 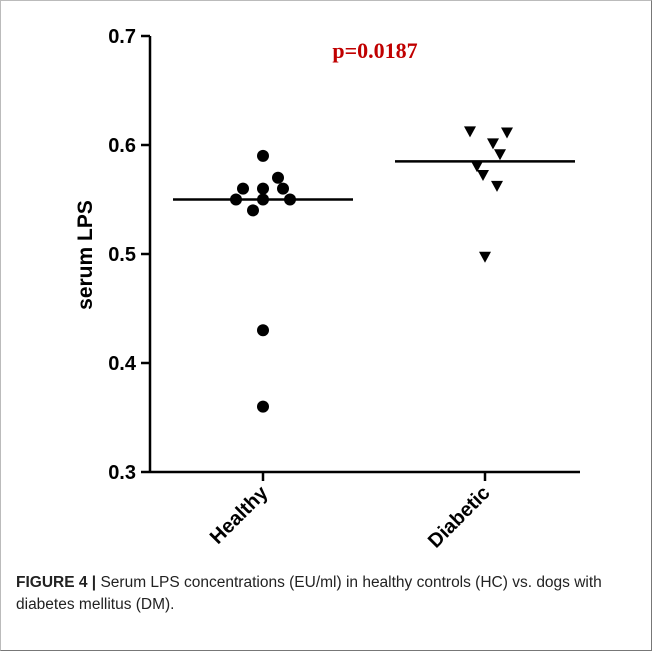 What do you see at coordinates (122, 146) in the screenshot?
I see `y-tick-label: 0.6` at bounding box center [122, 146].